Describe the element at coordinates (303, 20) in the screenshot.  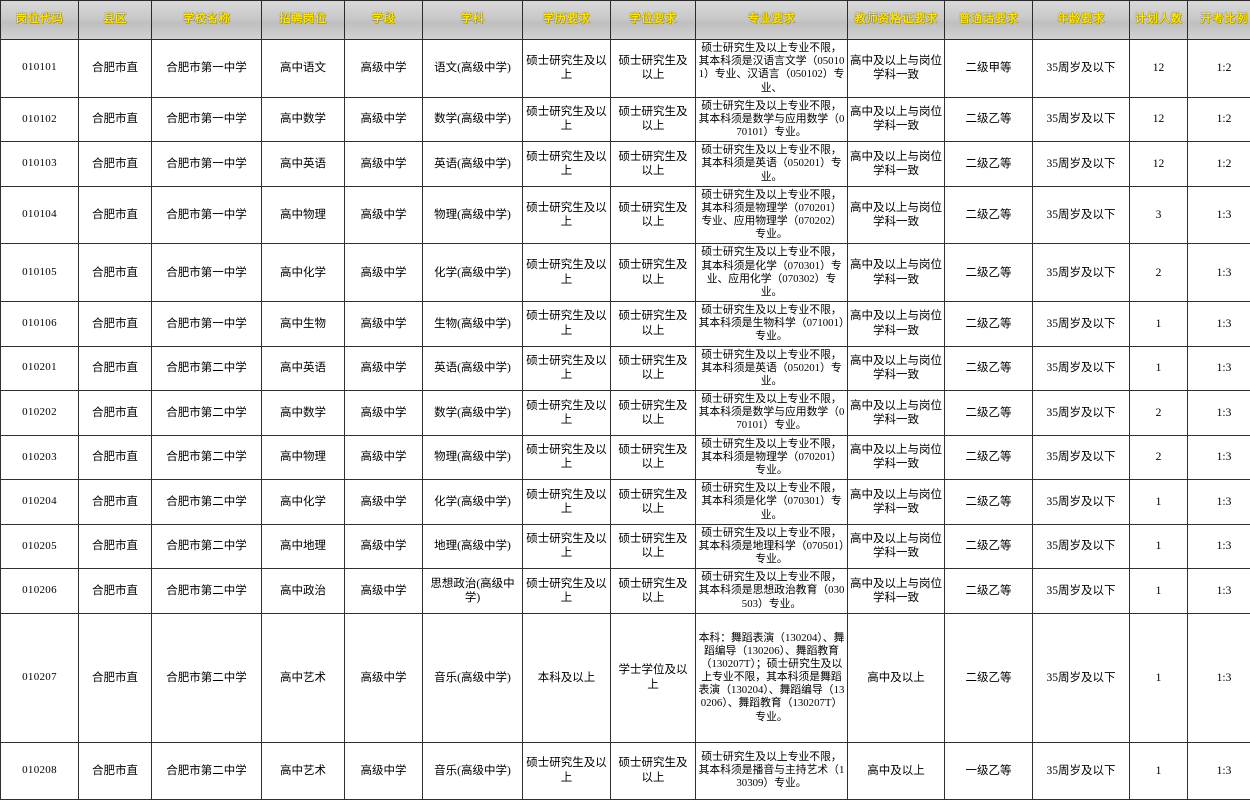
I see `column-header-recruit-position: 招聘岗位` at that location.